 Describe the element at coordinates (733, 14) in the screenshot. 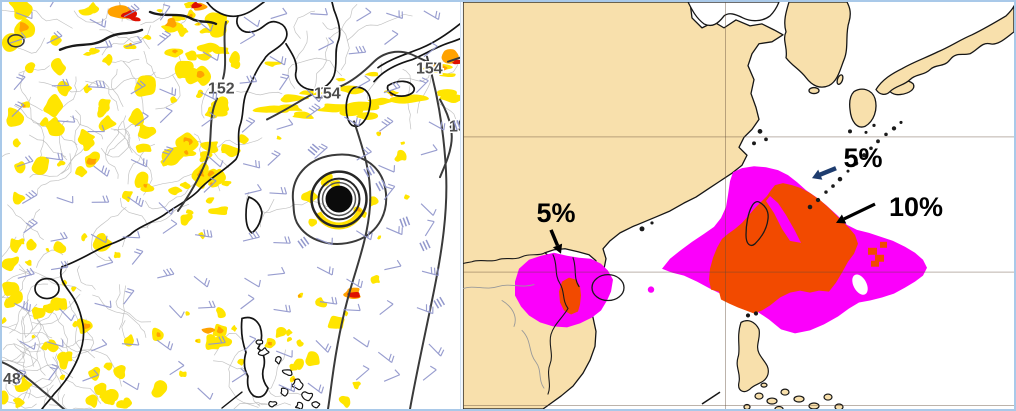

I see `bohai-sea` at that location.